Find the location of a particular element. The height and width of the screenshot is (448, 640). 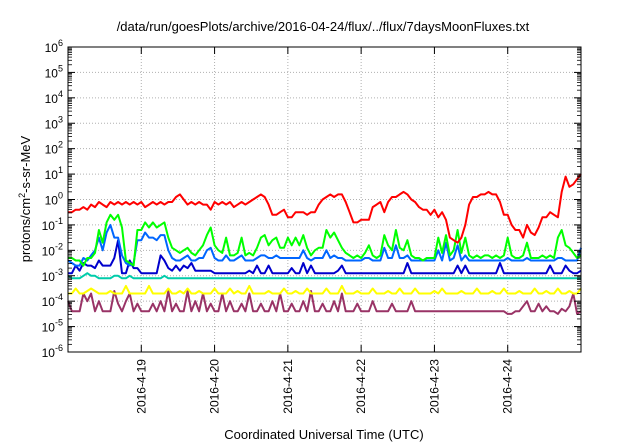

x-tick-label: 2016-4-23 is located at coordinates (434, 386).